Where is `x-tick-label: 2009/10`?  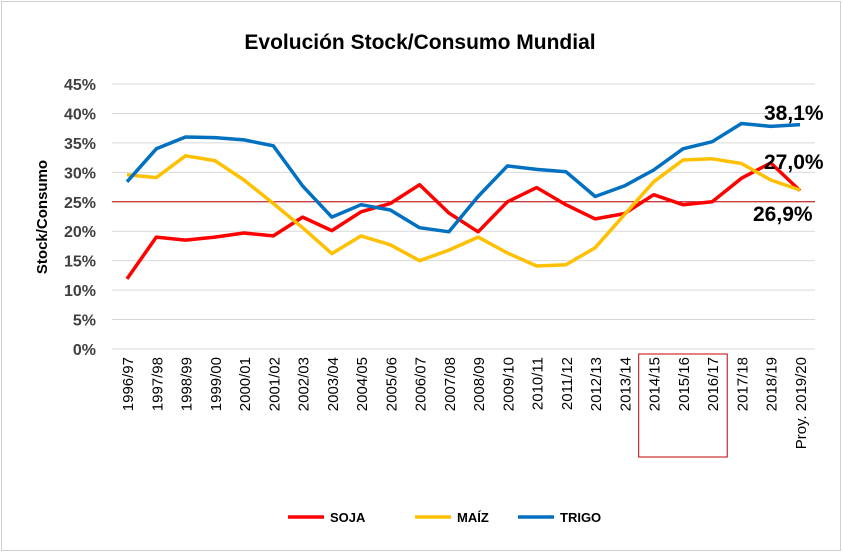 x-tick-label: 2009/10 is located at coordinates (508, 384).